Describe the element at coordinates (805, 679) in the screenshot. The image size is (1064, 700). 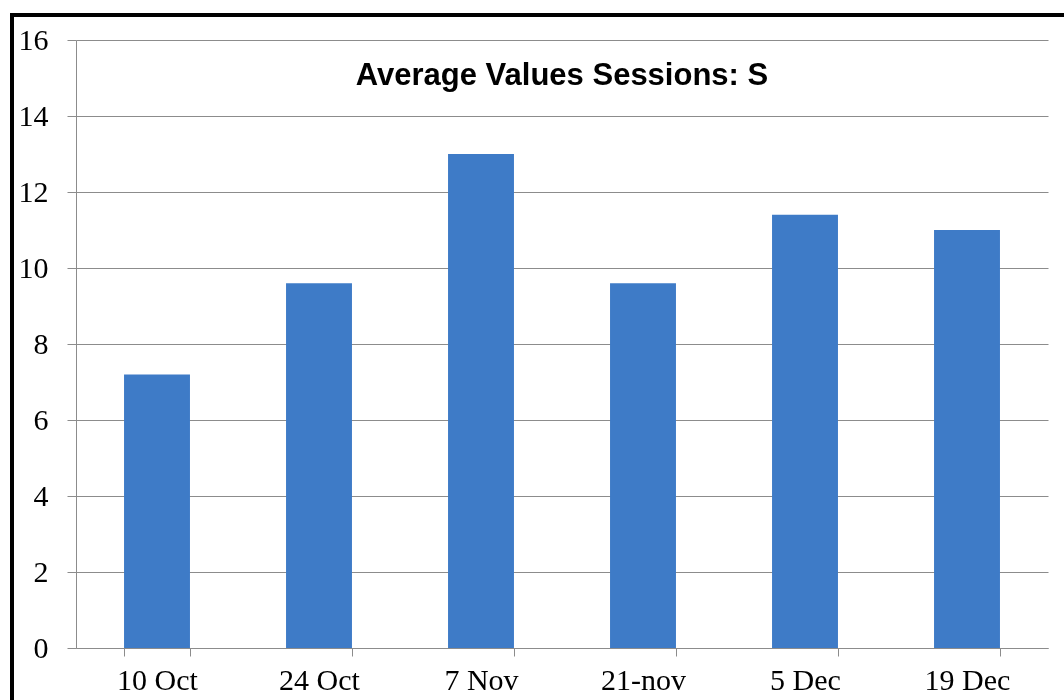
I see `x-tick-label: 5 Dec` at that location.